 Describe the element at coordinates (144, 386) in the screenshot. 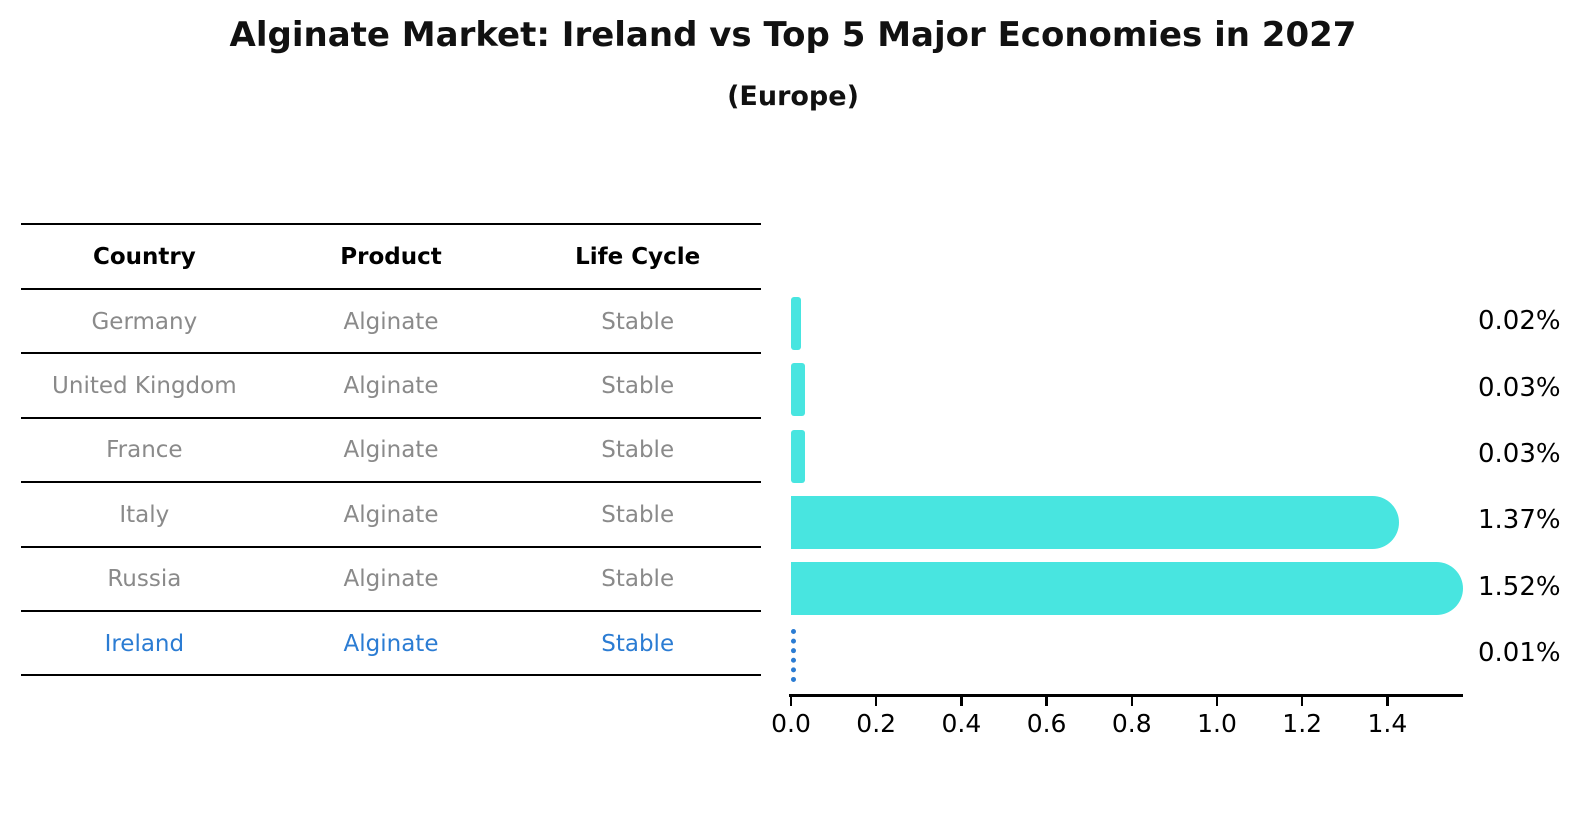

I see `cell-country: United Kingdom` at that location.